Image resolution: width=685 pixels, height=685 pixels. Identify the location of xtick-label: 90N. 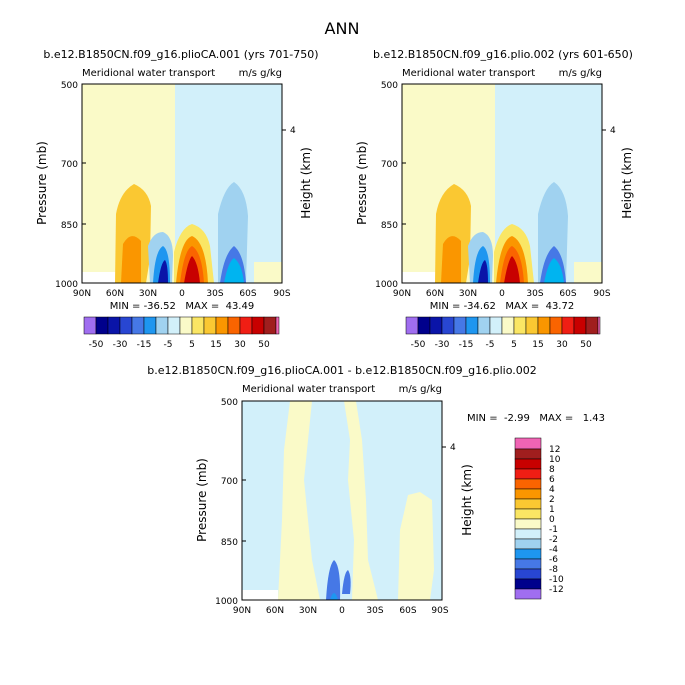
(242, 611).